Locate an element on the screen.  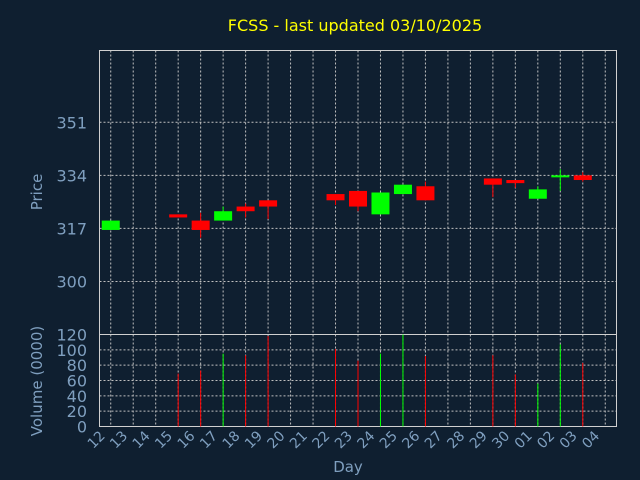
price-tick-label: 300 is located at coordinates (71, 281).